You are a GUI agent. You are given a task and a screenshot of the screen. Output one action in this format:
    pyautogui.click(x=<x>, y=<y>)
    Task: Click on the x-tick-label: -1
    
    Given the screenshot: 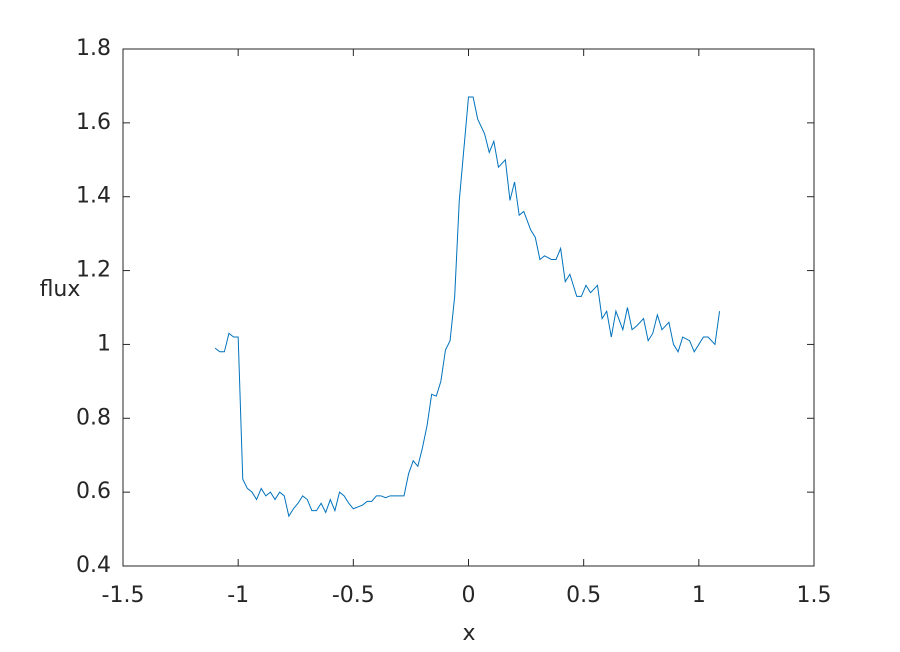 What is the action you would take?
    pyautogui.click(x=238, y=595)
    